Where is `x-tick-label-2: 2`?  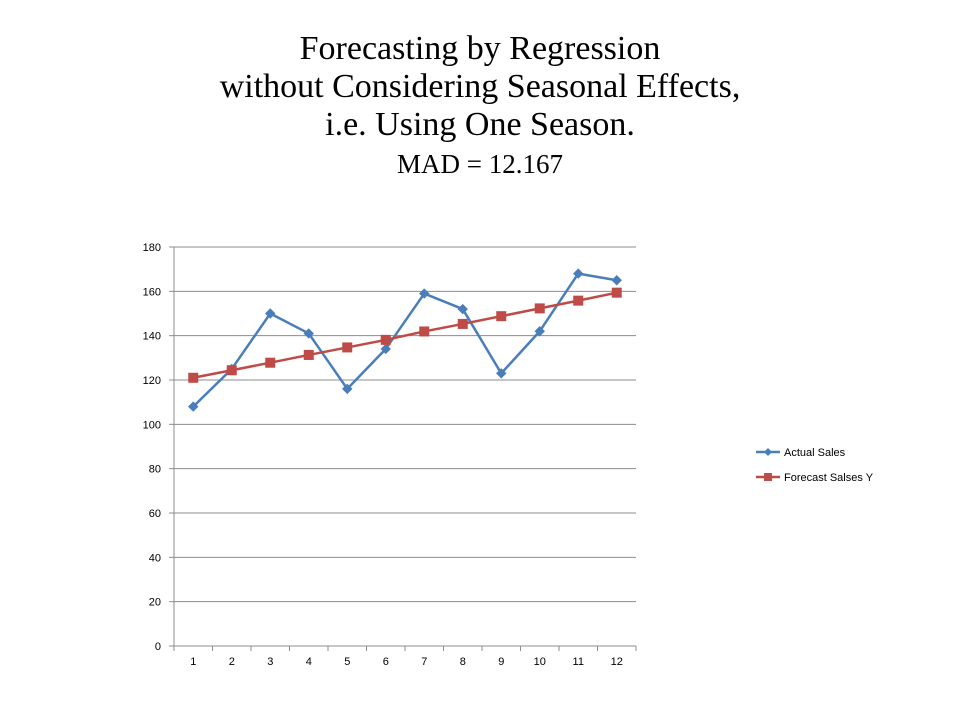
x-tick-label-2: 2 is located at coordinates (232, 662).